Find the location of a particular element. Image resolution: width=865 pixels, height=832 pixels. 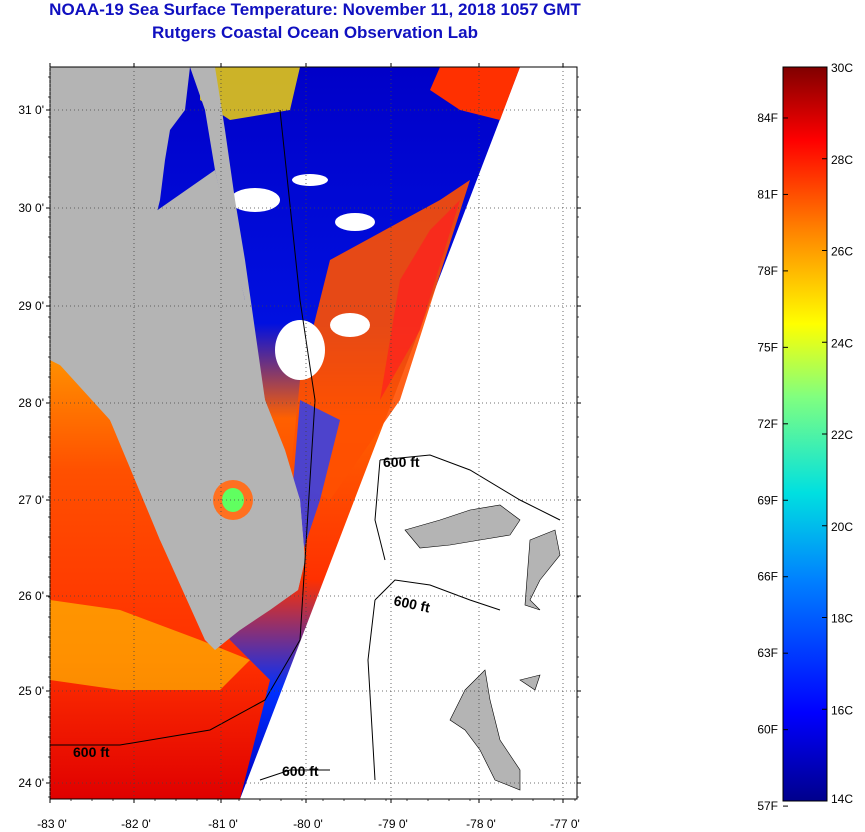

colorbar-fahrenheit-label: 57F is located at coordinates (767, 806).